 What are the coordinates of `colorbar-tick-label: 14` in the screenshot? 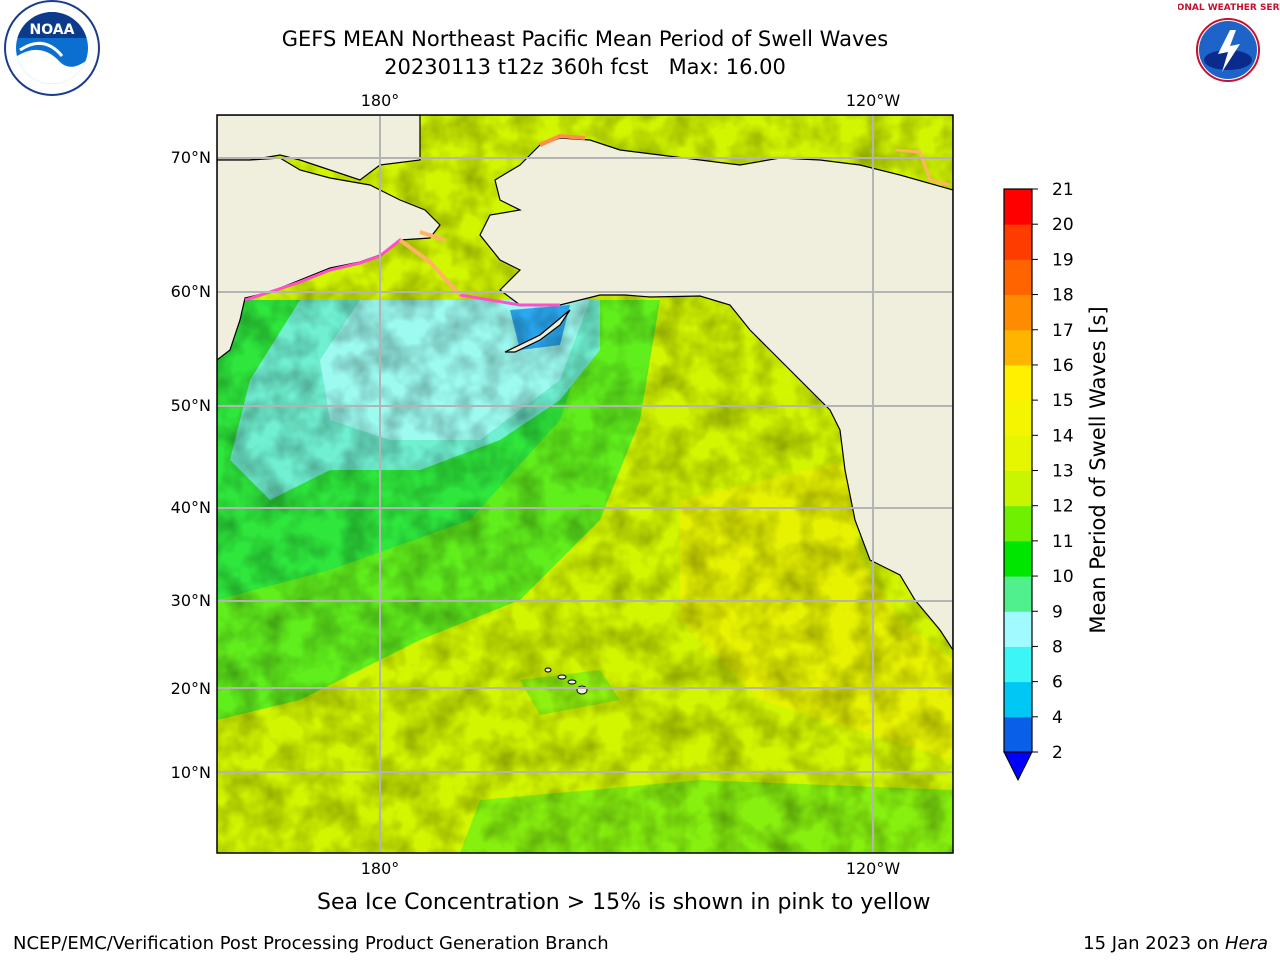 It's located at (1063, 436).